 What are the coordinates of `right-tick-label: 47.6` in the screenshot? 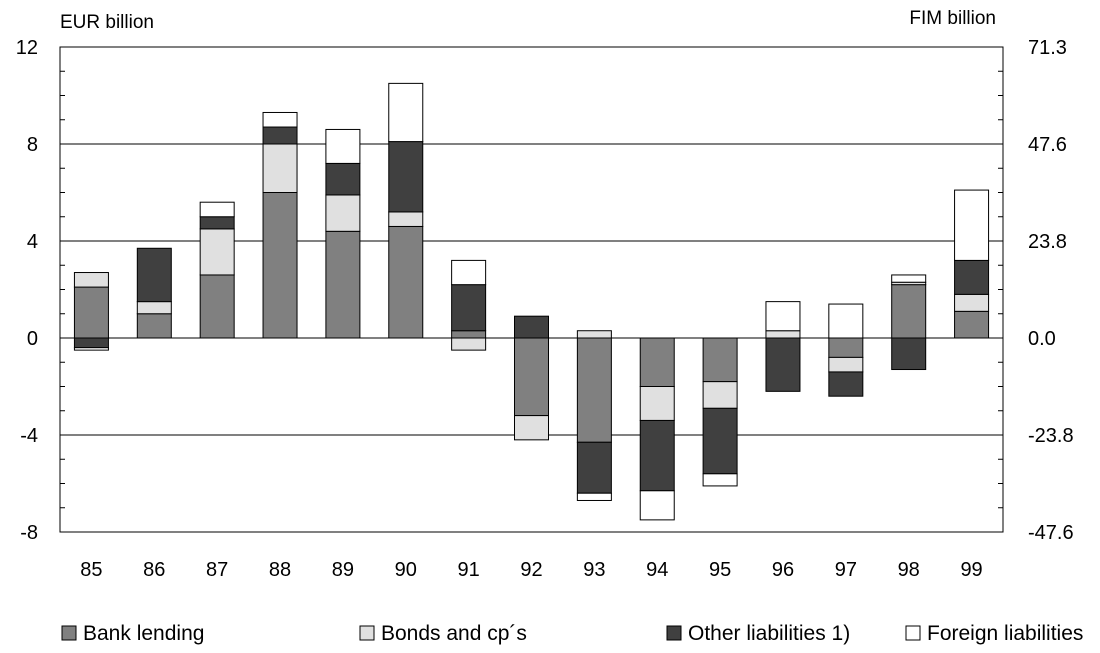 It's located at (1047, 145).